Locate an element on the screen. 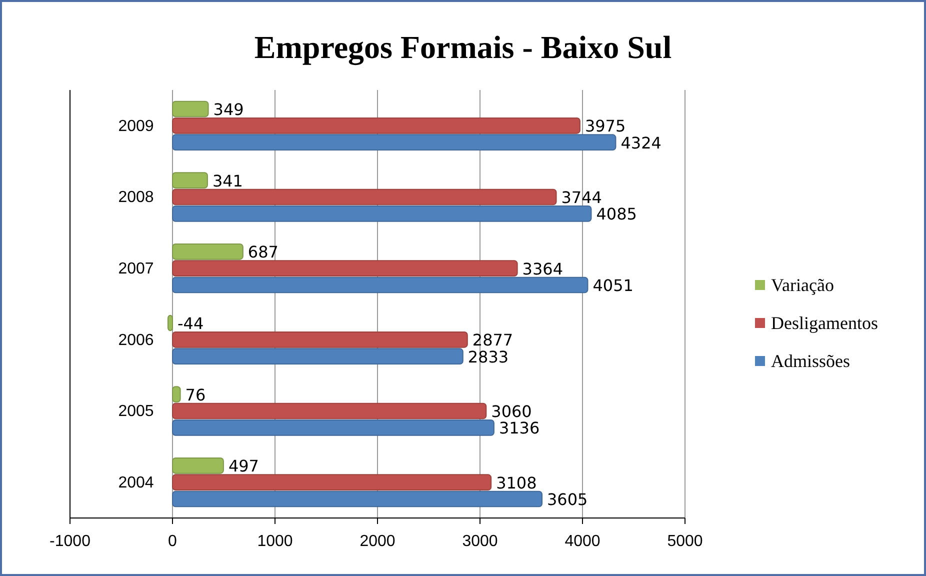 The width and height of the screenshot is (926, 576). y-tick-label: 2005 is located at coordinates (136, 411).